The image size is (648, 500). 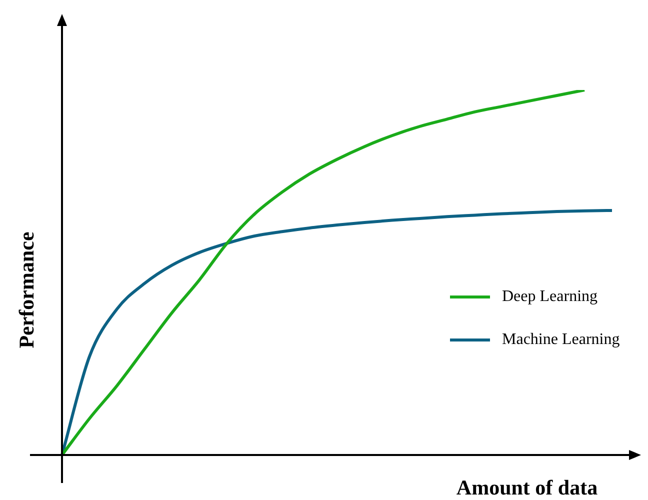 I want to click on y-axis-title: Performance, so click(x=26, y=290).